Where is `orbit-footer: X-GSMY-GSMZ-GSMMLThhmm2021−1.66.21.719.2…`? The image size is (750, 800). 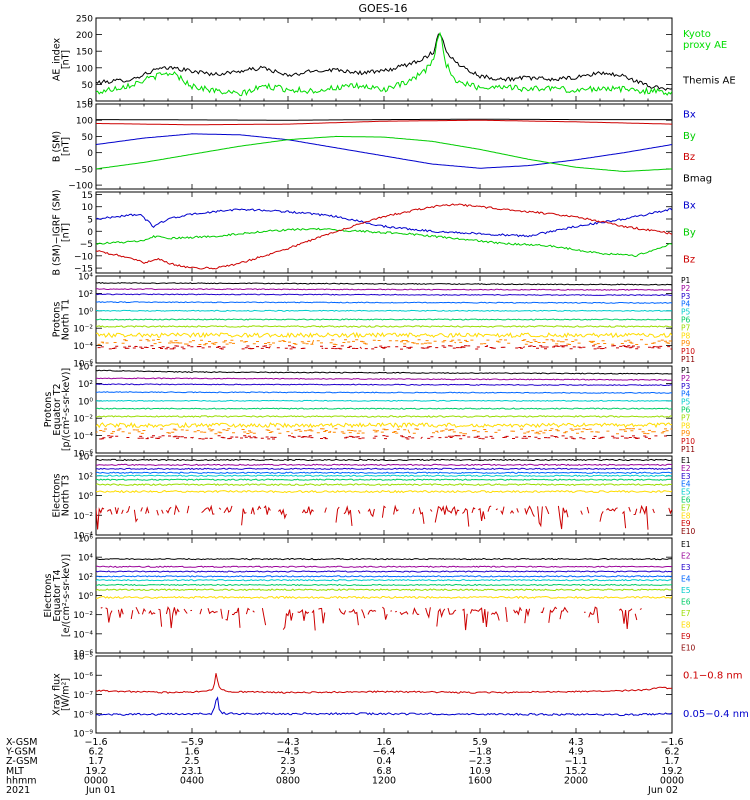 orbit-footer: X-GSMY-GSMZ-GSMMLThhmm2021−1.66.21.719.2… is located at coordinates (344, 766).